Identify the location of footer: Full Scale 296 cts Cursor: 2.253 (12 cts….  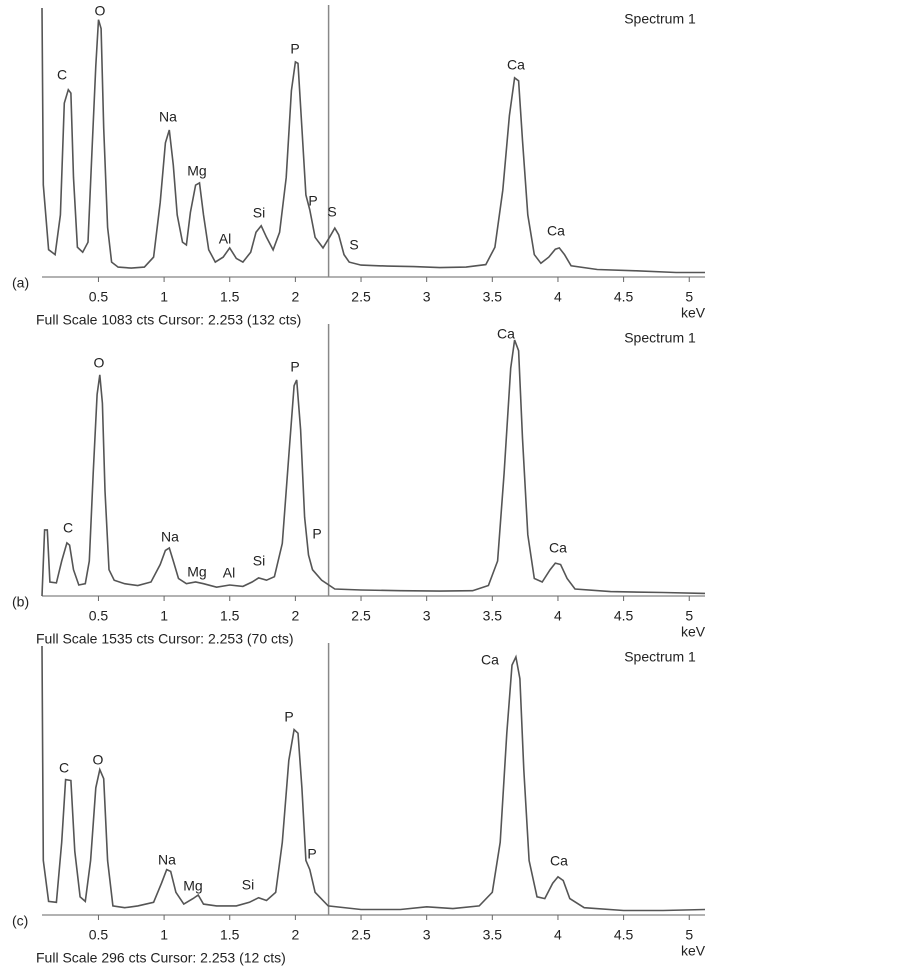
(161, 958).